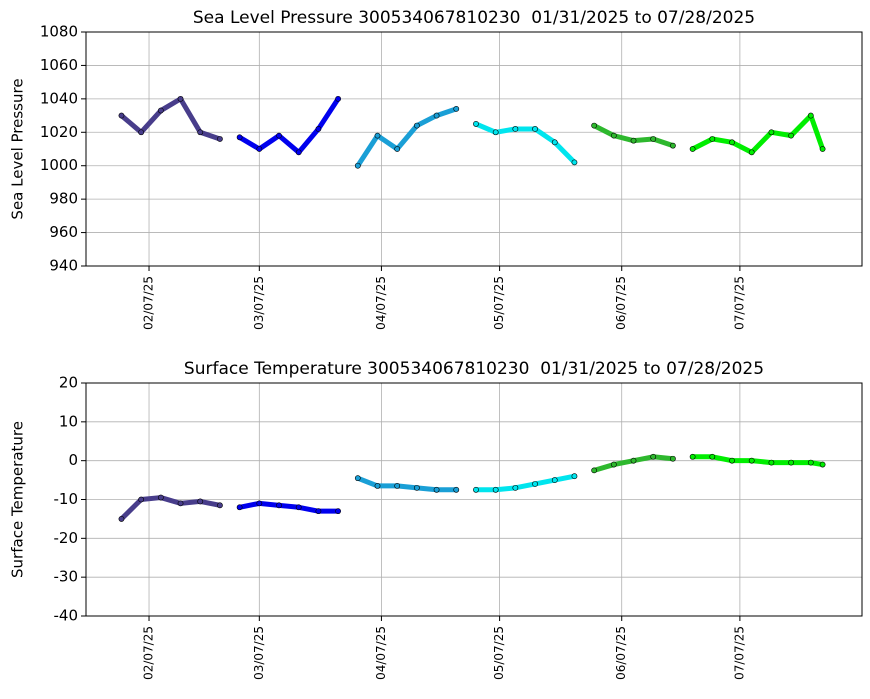 This screenshot has height=699, width=870. Describe the element at coordinates (73, 460) in the screenshot. I see `y-tick-label: 0` at that location.